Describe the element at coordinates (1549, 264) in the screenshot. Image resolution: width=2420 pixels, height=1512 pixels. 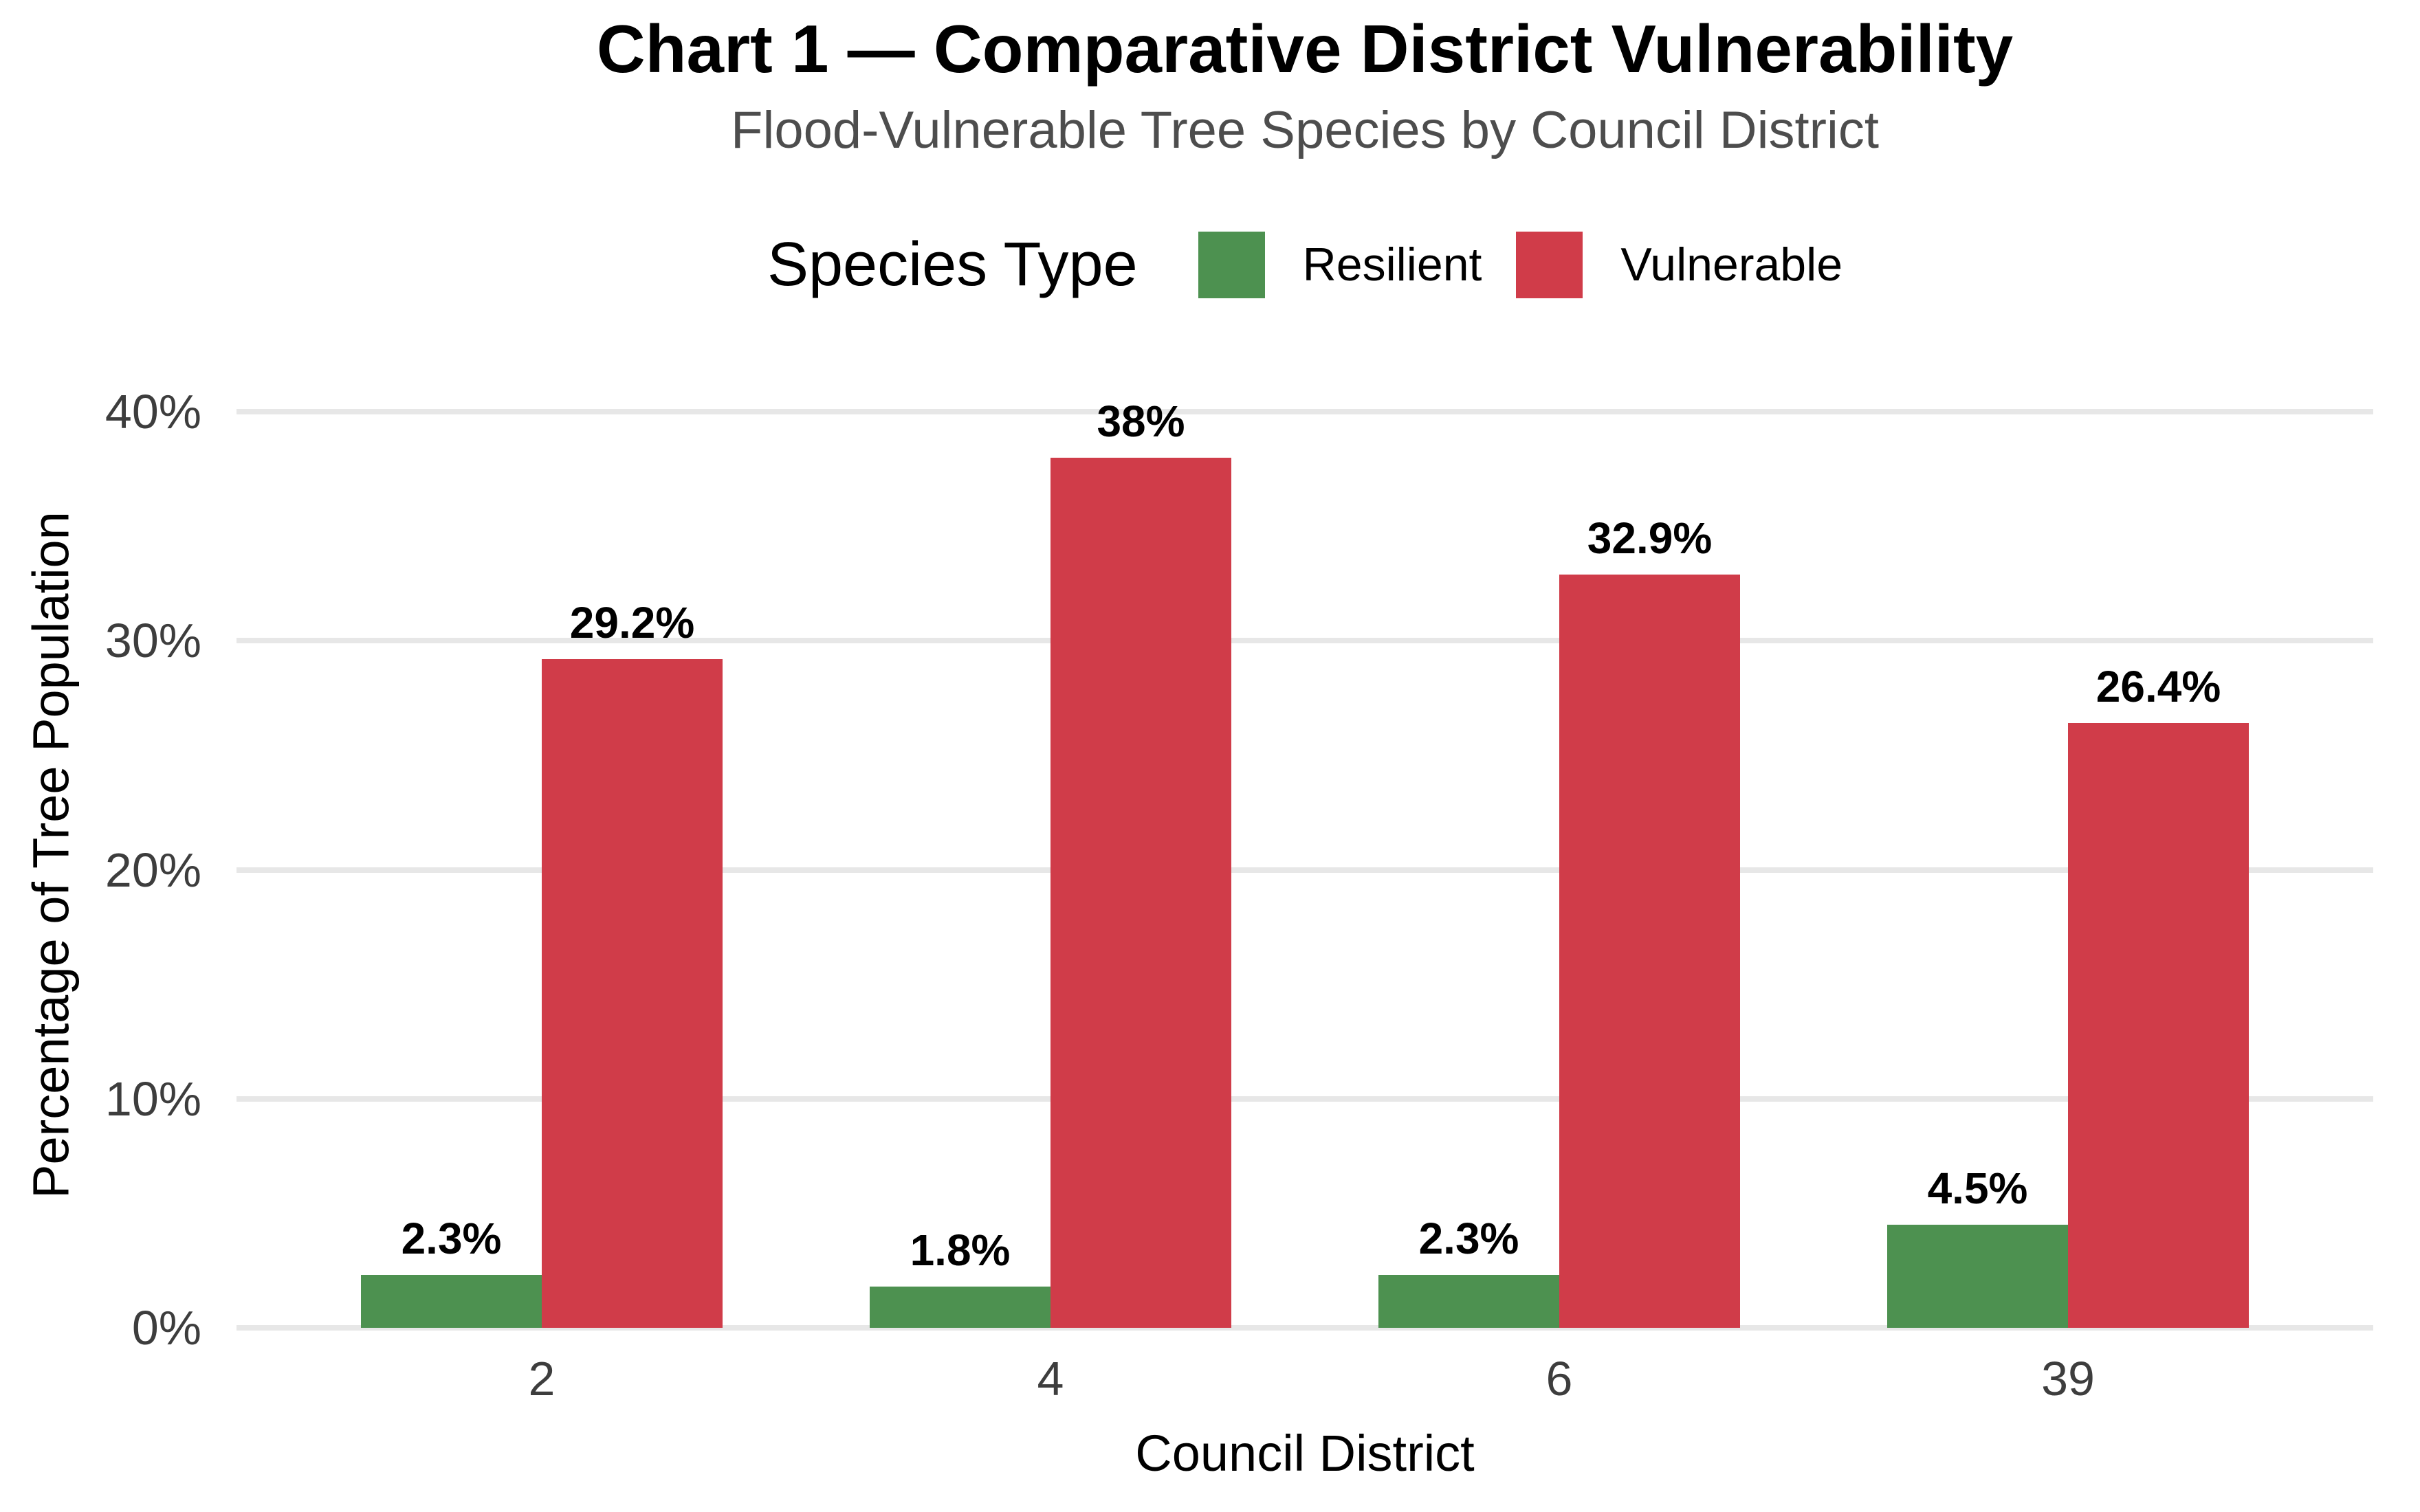
I see `legend-key-vulnerable-swatch` at that location.